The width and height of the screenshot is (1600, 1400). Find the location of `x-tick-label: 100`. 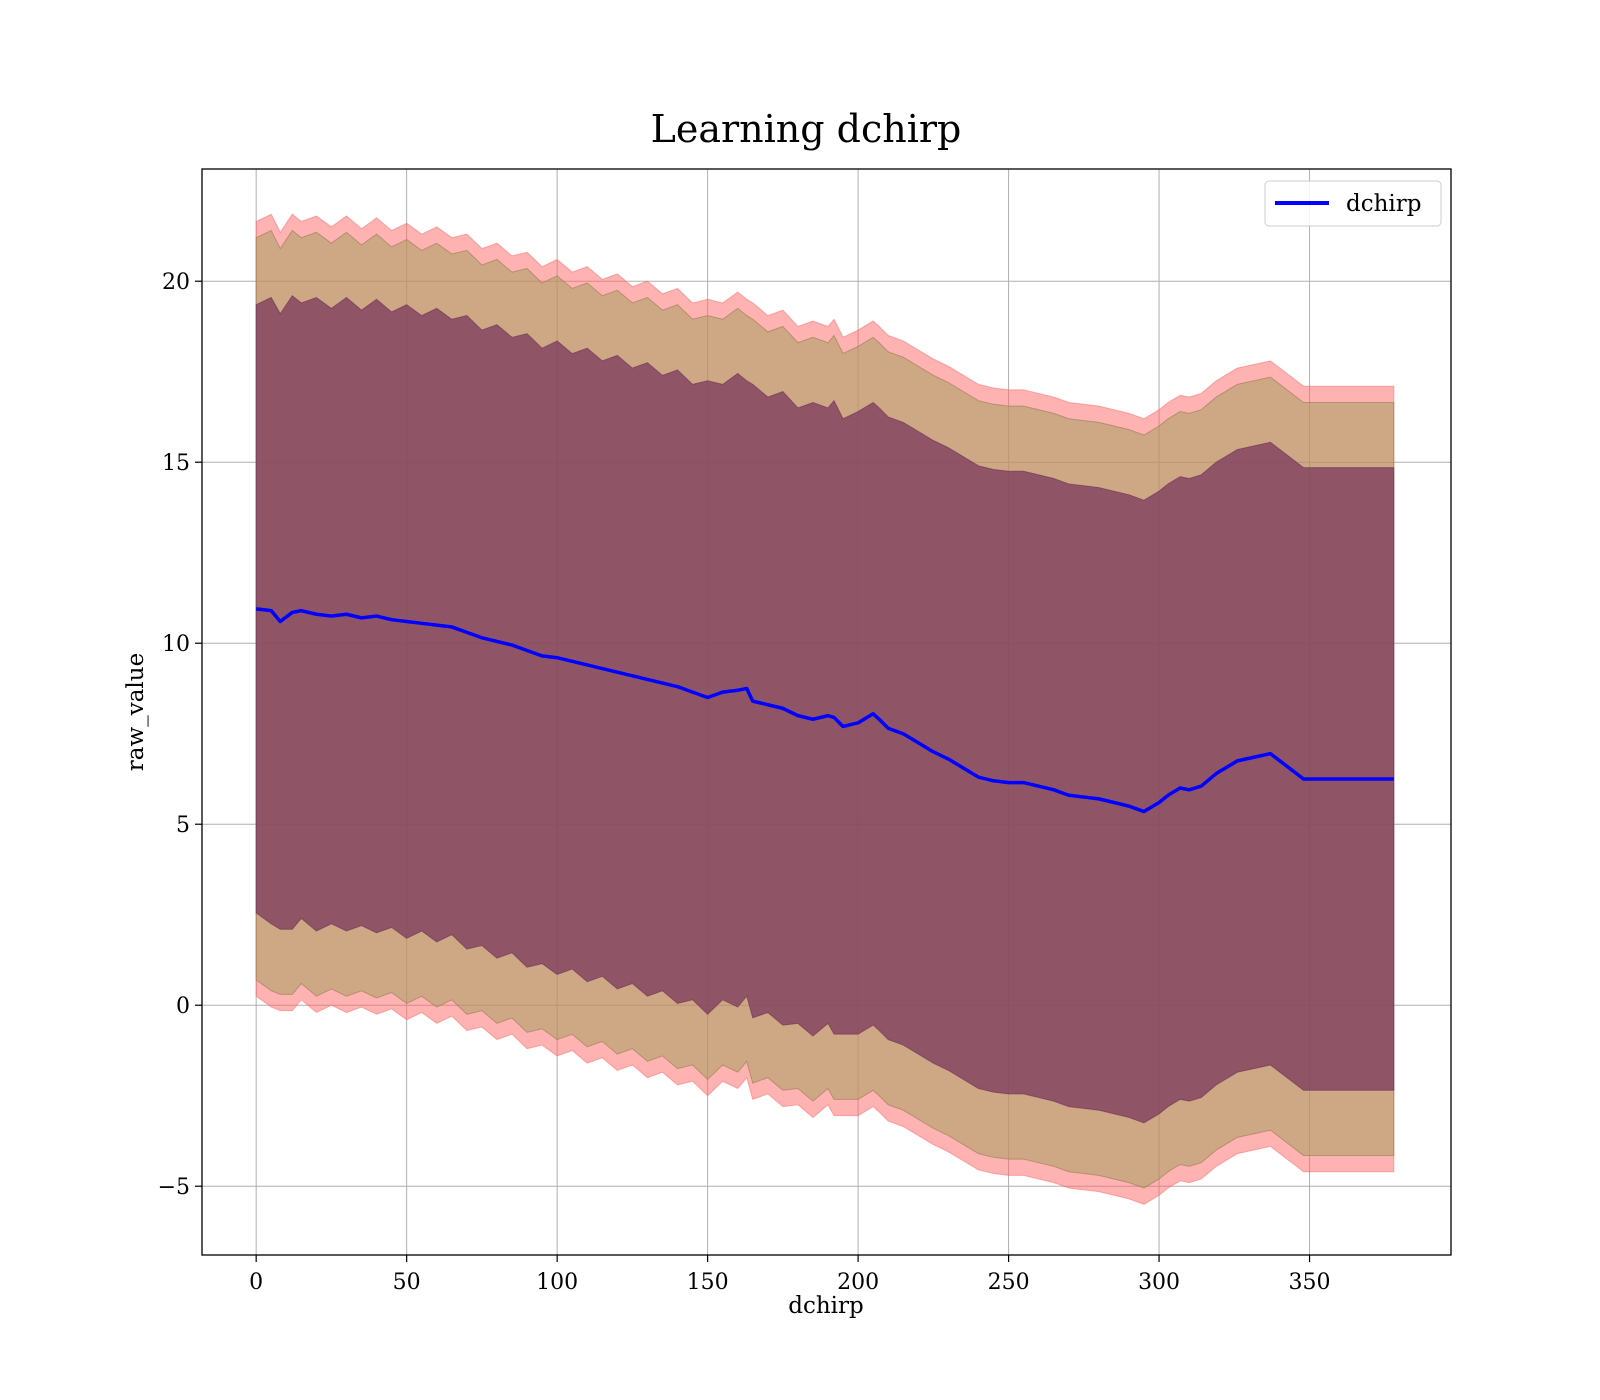

x-tick-label: 100 is located at coordinates (557, 1282).